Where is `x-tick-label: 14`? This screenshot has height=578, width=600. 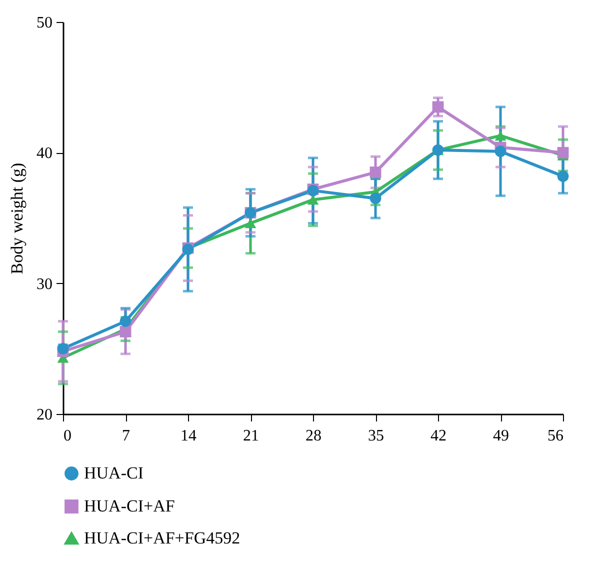
x-tick-label: 14 is located at coordinates (188, 436).